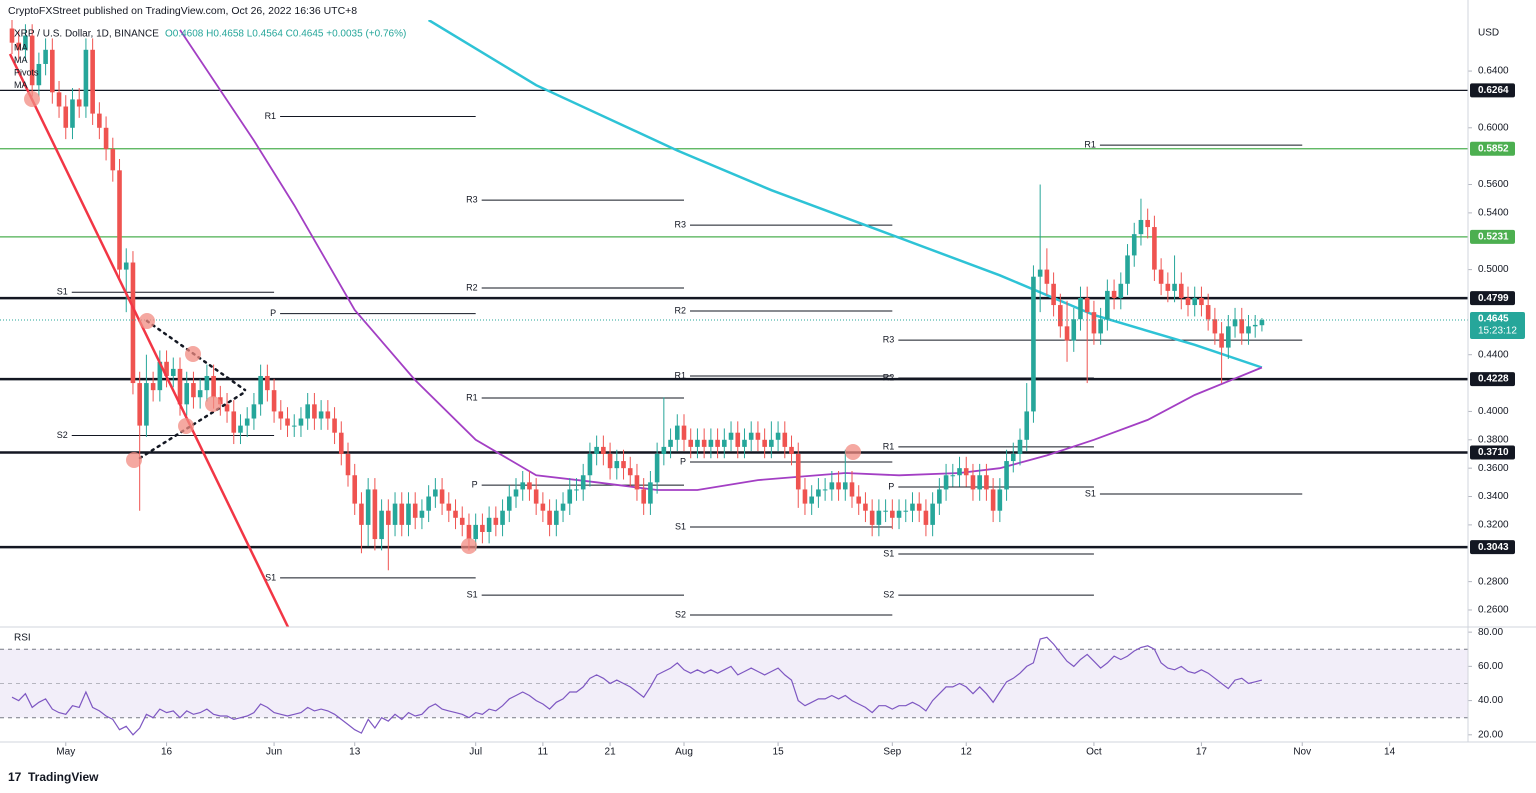  What do you see at coordinates (1493, 468) in the screenshot?
I see `y-tick-label: 0.3600` at bounding box center [1493, 468].